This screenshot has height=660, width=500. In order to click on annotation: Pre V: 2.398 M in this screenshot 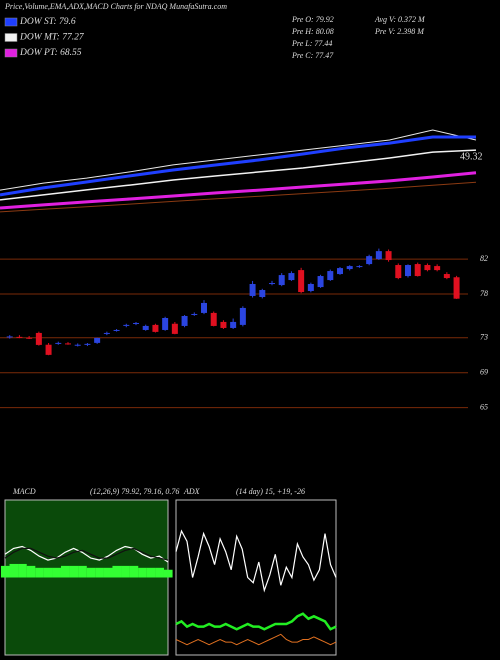, I will do `click(399, 31)`.